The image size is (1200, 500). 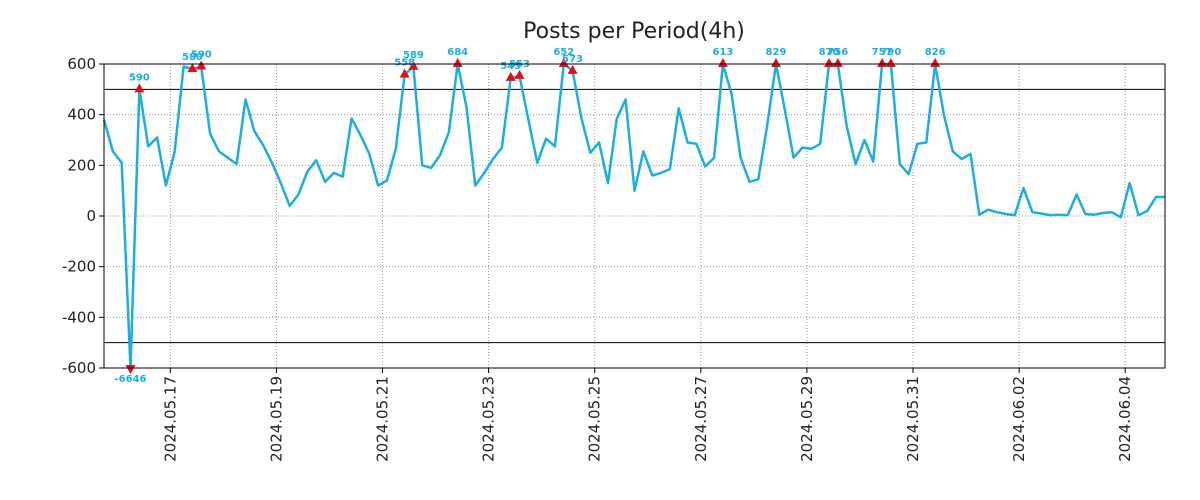 I want to click on peak-label: 580, so click(x=192, y=57).